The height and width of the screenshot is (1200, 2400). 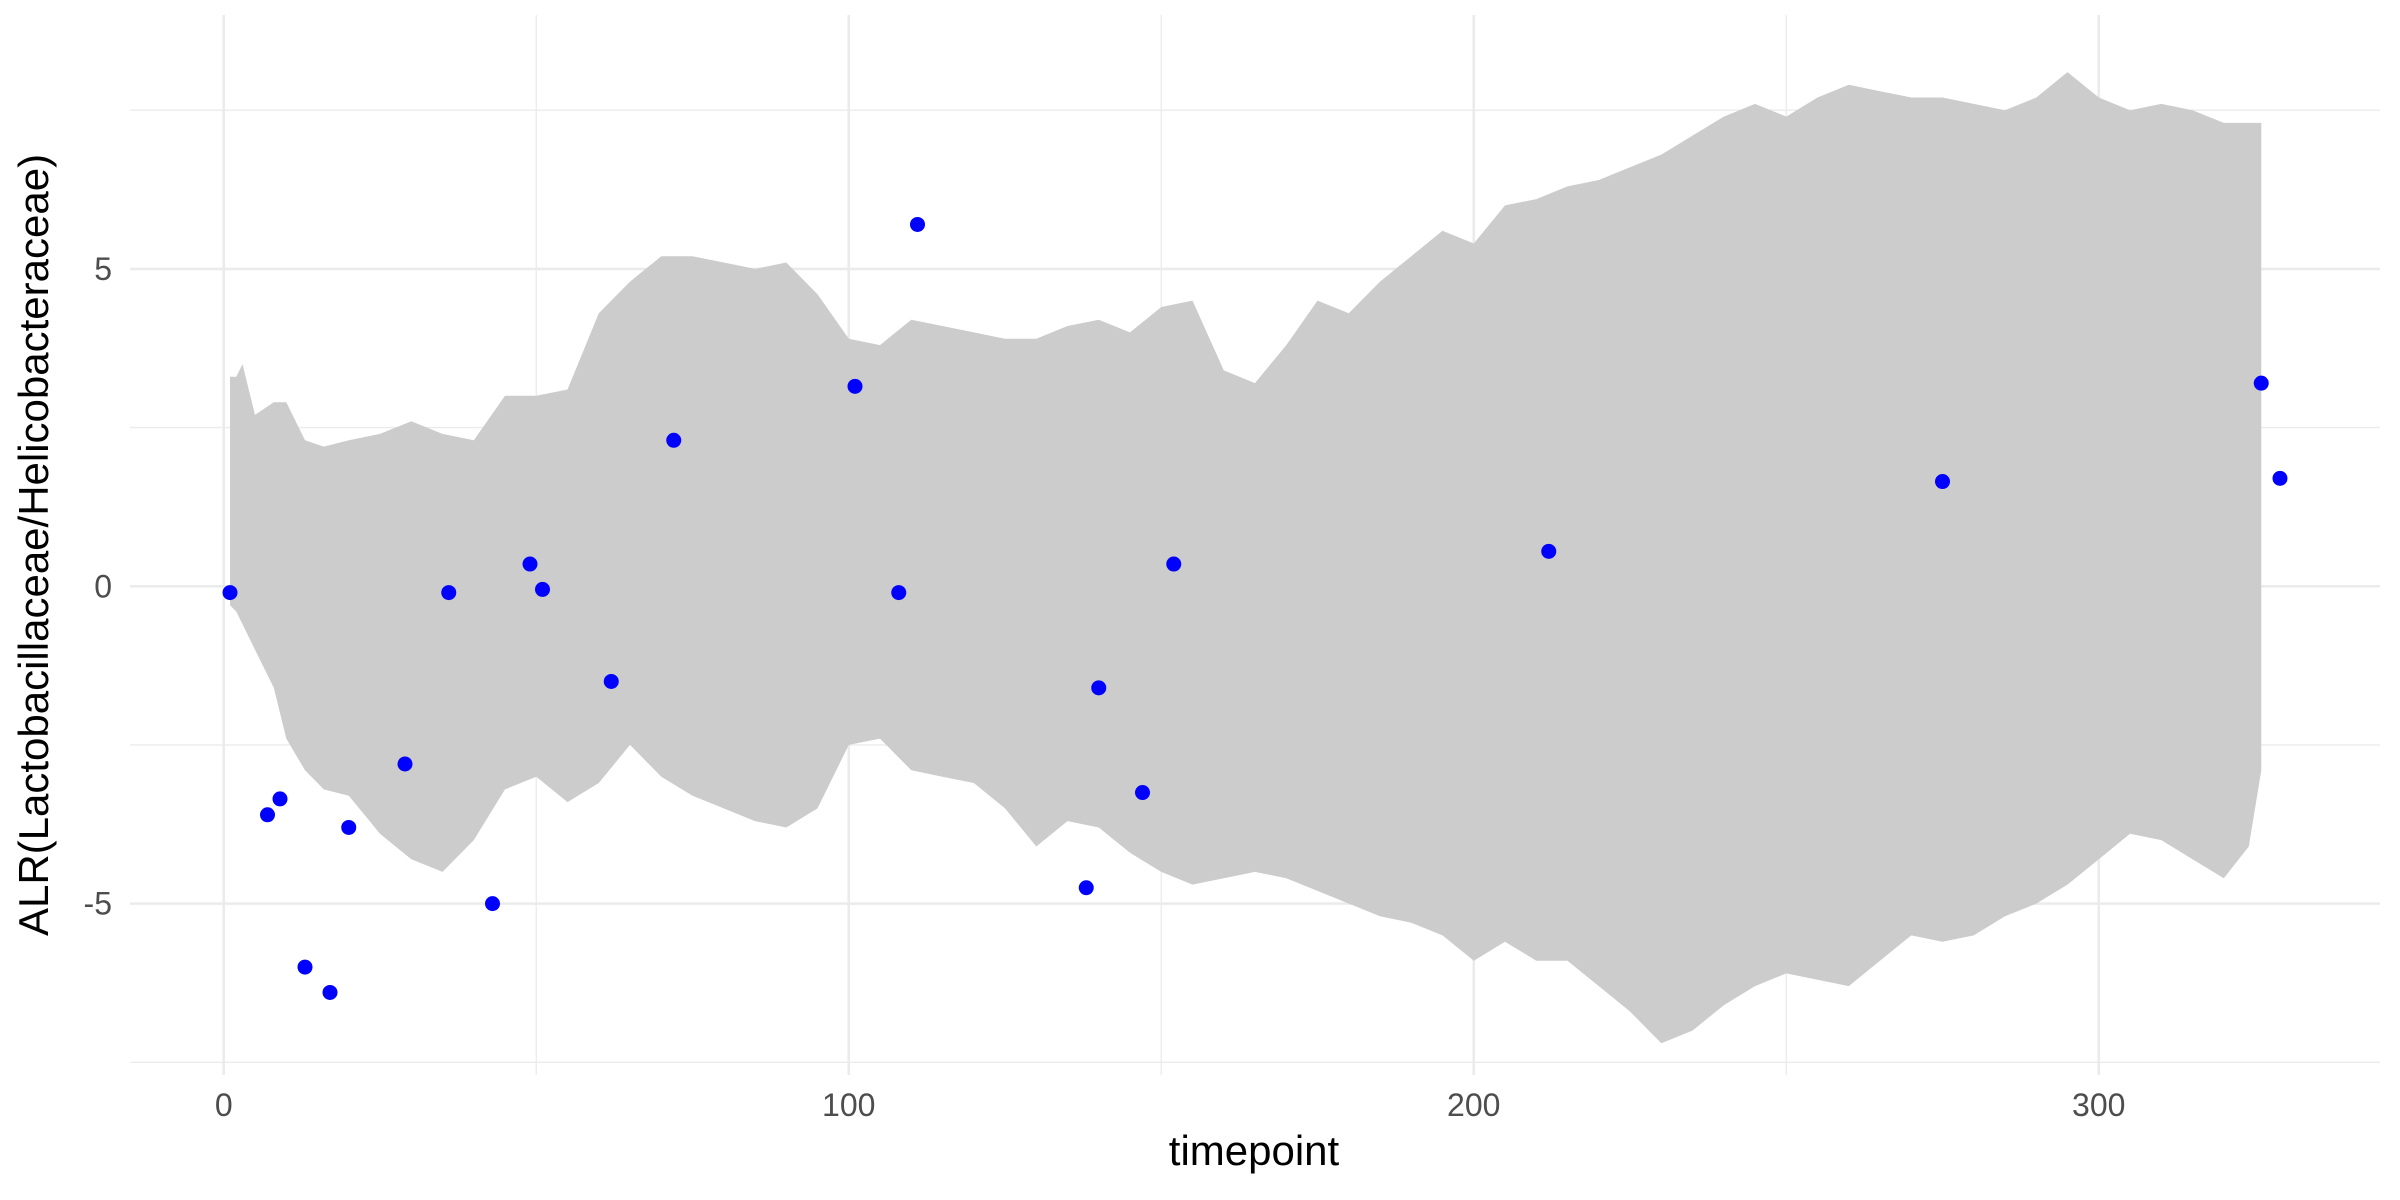 I want to click on y-axis-ticks: -5 0 5, so click(x=98, y=586).